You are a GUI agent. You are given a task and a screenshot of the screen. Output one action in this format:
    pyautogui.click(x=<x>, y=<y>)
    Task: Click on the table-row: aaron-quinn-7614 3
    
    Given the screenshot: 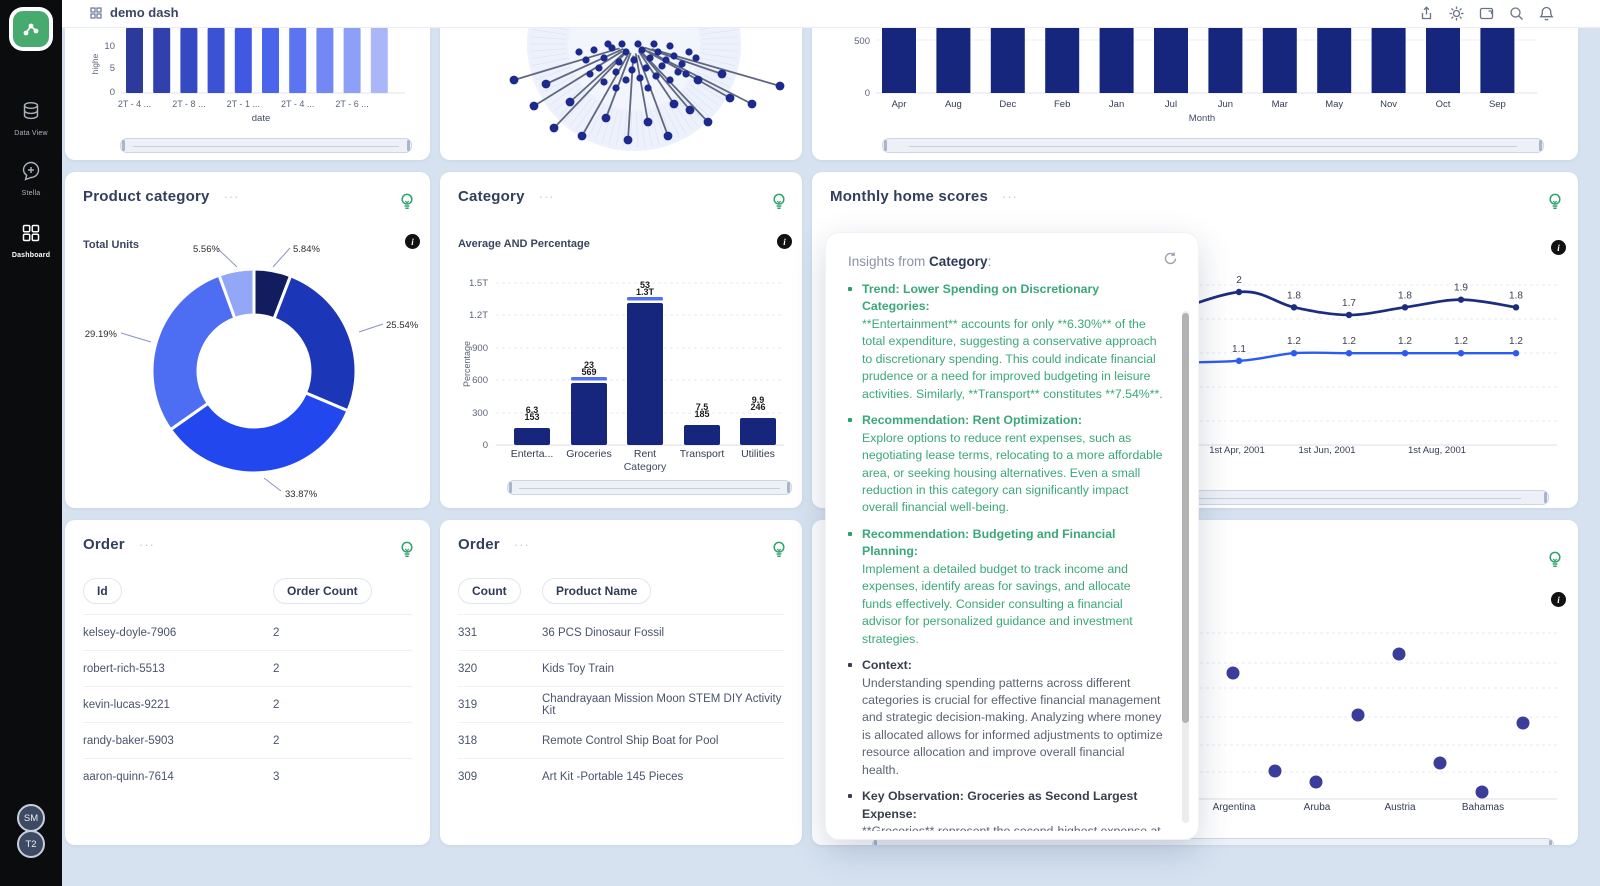 What is the action you would take?
    pyautogui.click(x=247, y=776)
    